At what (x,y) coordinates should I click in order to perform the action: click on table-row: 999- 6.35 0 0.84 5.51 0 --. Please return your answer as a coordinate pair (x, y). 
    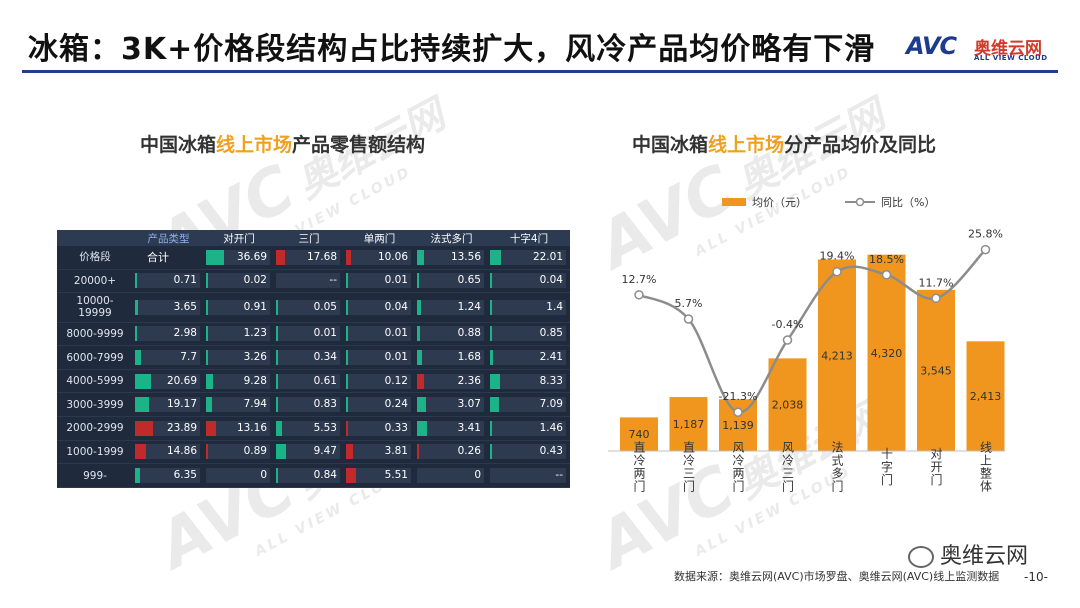
    Looking at the image, I should click on (313, 475).